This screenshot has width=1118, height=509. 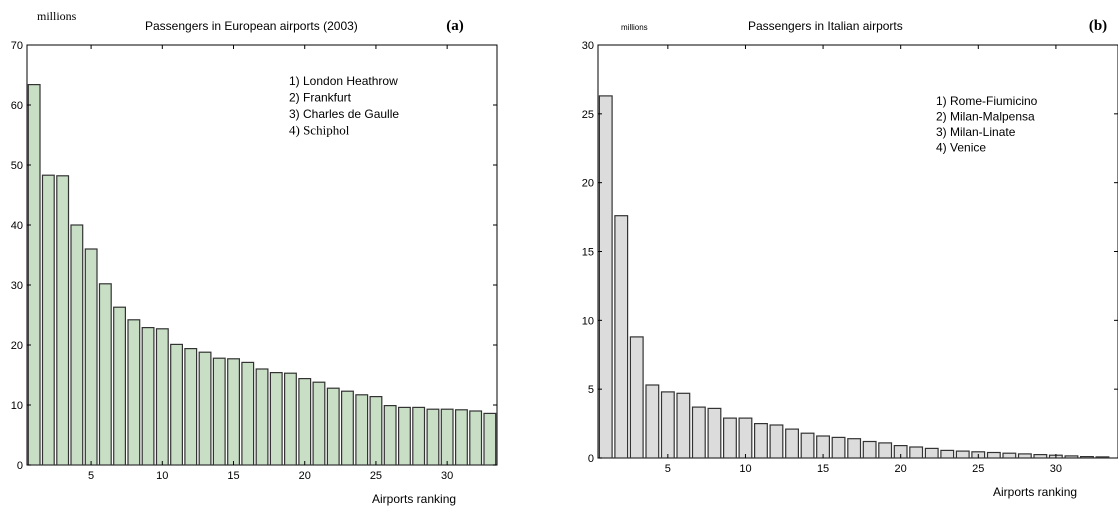 I want to click on chart-title: Passengers in Italian airports, so click(x=825, y=26).